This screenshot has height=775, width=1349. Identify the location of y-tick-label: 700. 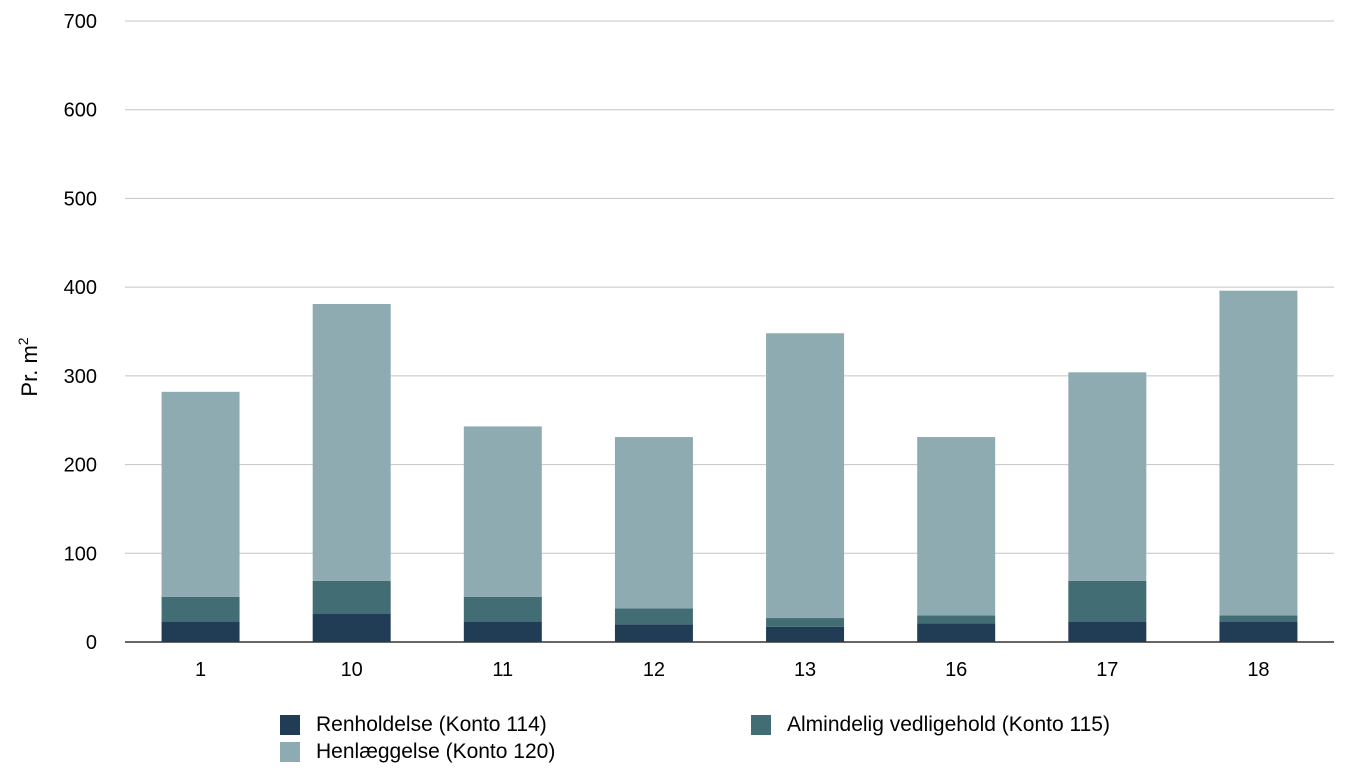
(80, 22).